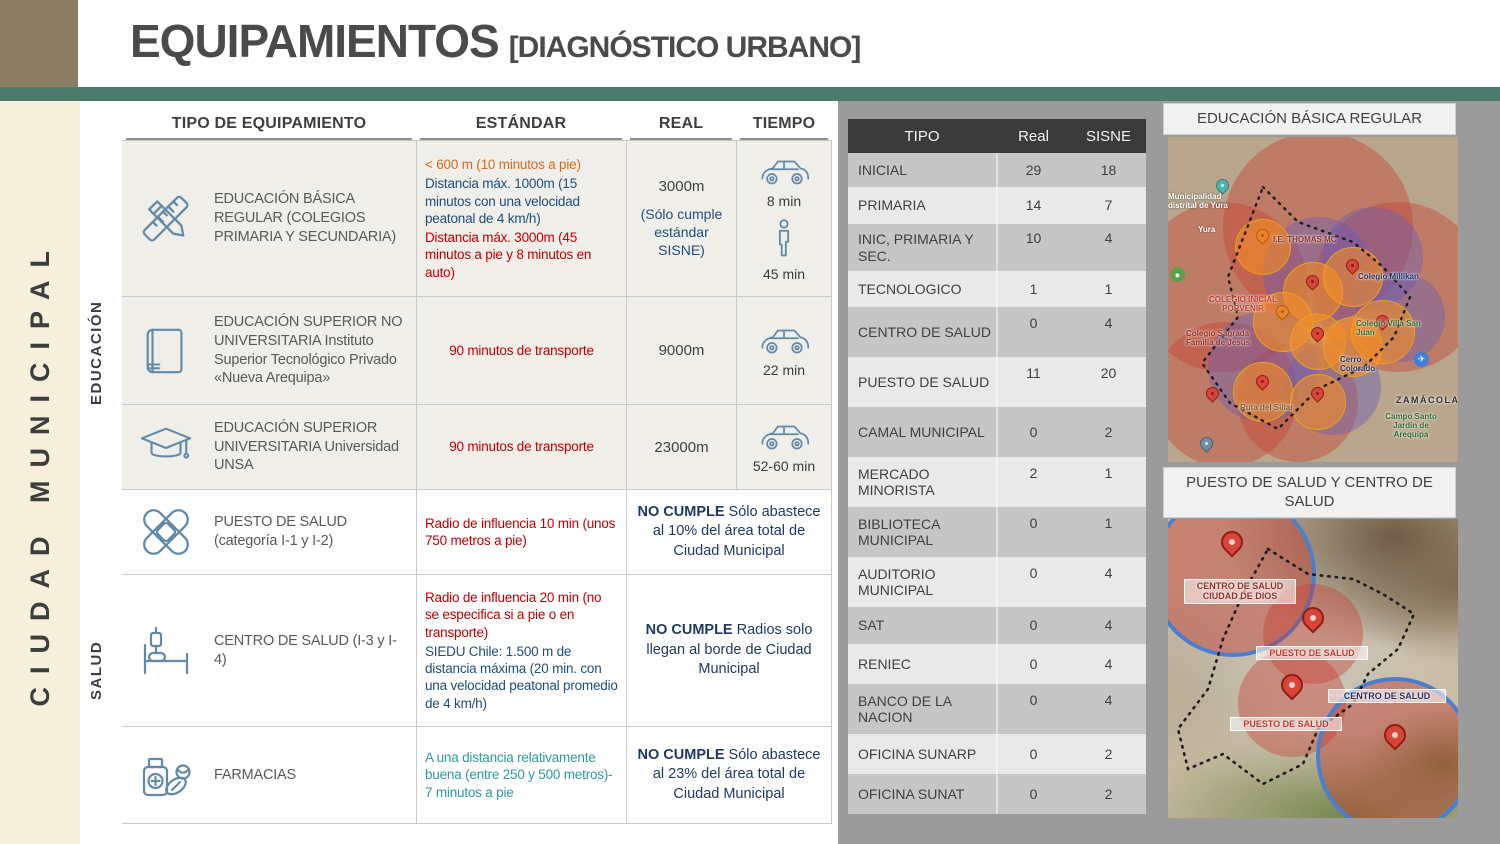  I want to click on corner-accent-block, so click(39, 44).